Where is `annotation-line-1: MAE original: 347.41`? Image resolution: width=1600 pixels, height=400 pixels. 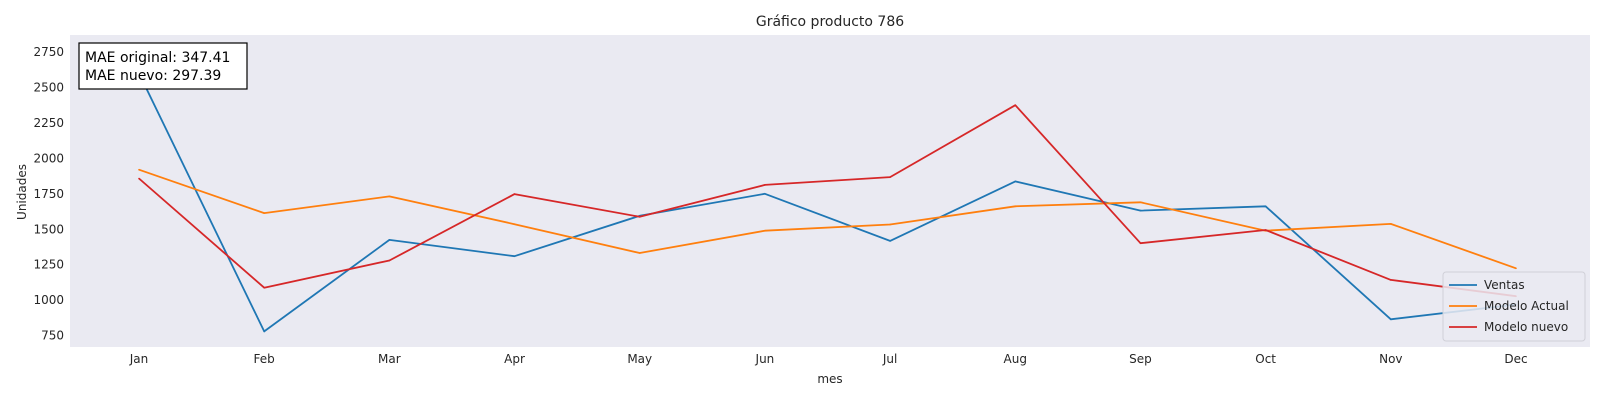 annotation-line-1: MAE original: 347.41 is located at coordinates (157, 58).